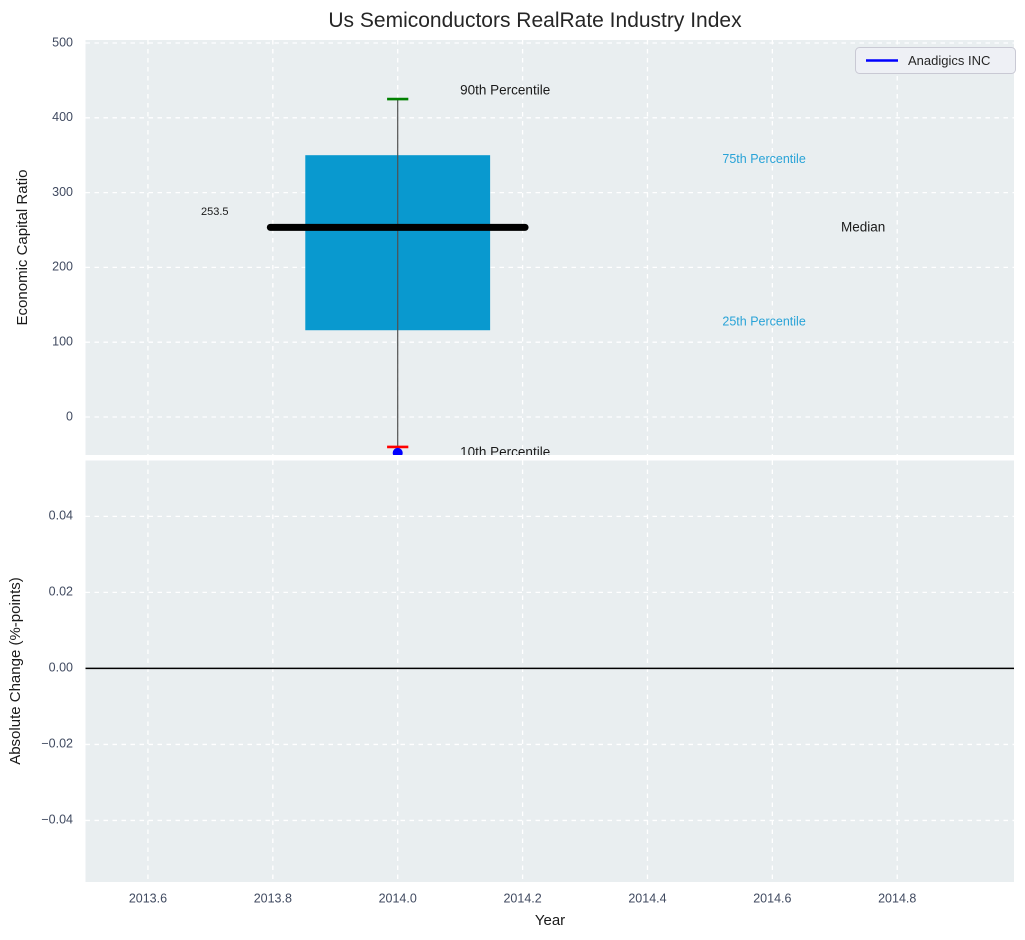 This screenshot has width=1025, height=940. What do you see at coordinates (57, 820) in the screenshot?
I see `y2-tick-label: −0.04` at bounding box center [57, 820].